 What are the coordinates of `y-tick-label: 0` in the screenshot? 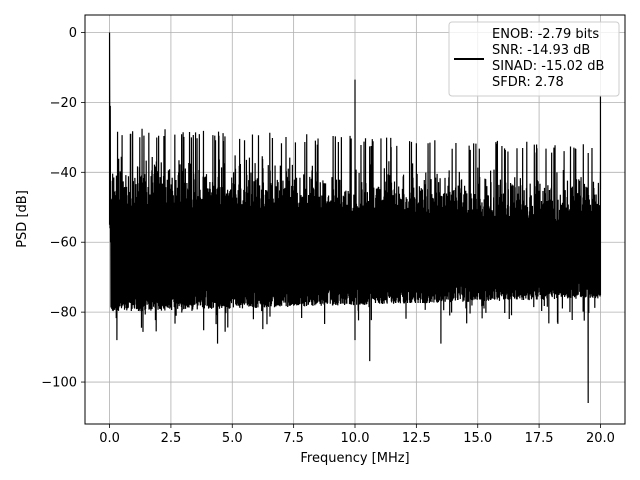 It's located at (73, 33).